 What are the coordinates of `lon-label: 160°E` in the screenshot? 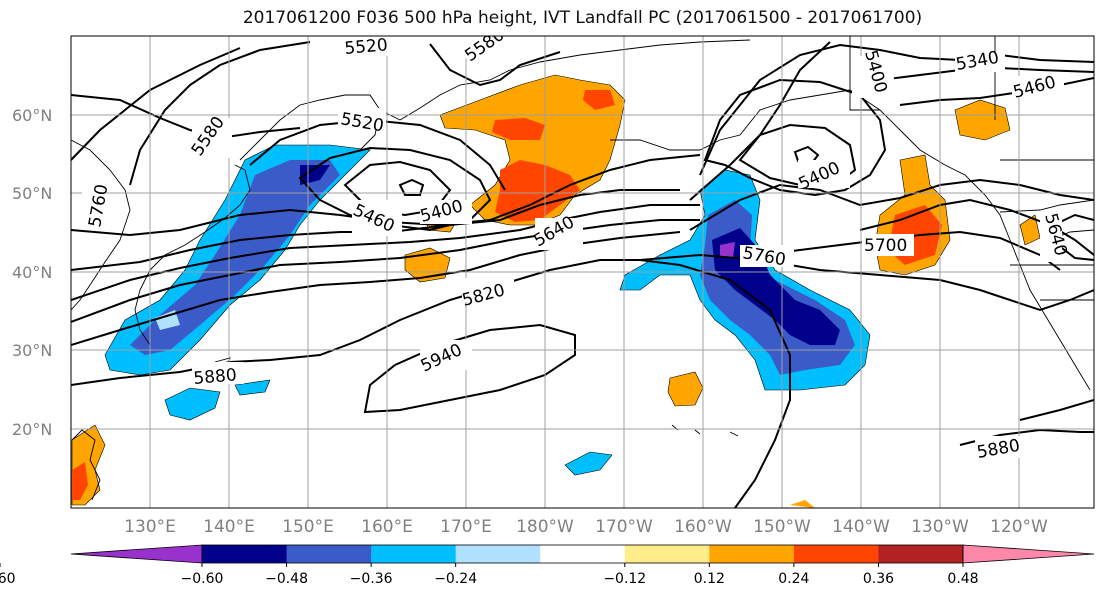 It's located at (387, 527).